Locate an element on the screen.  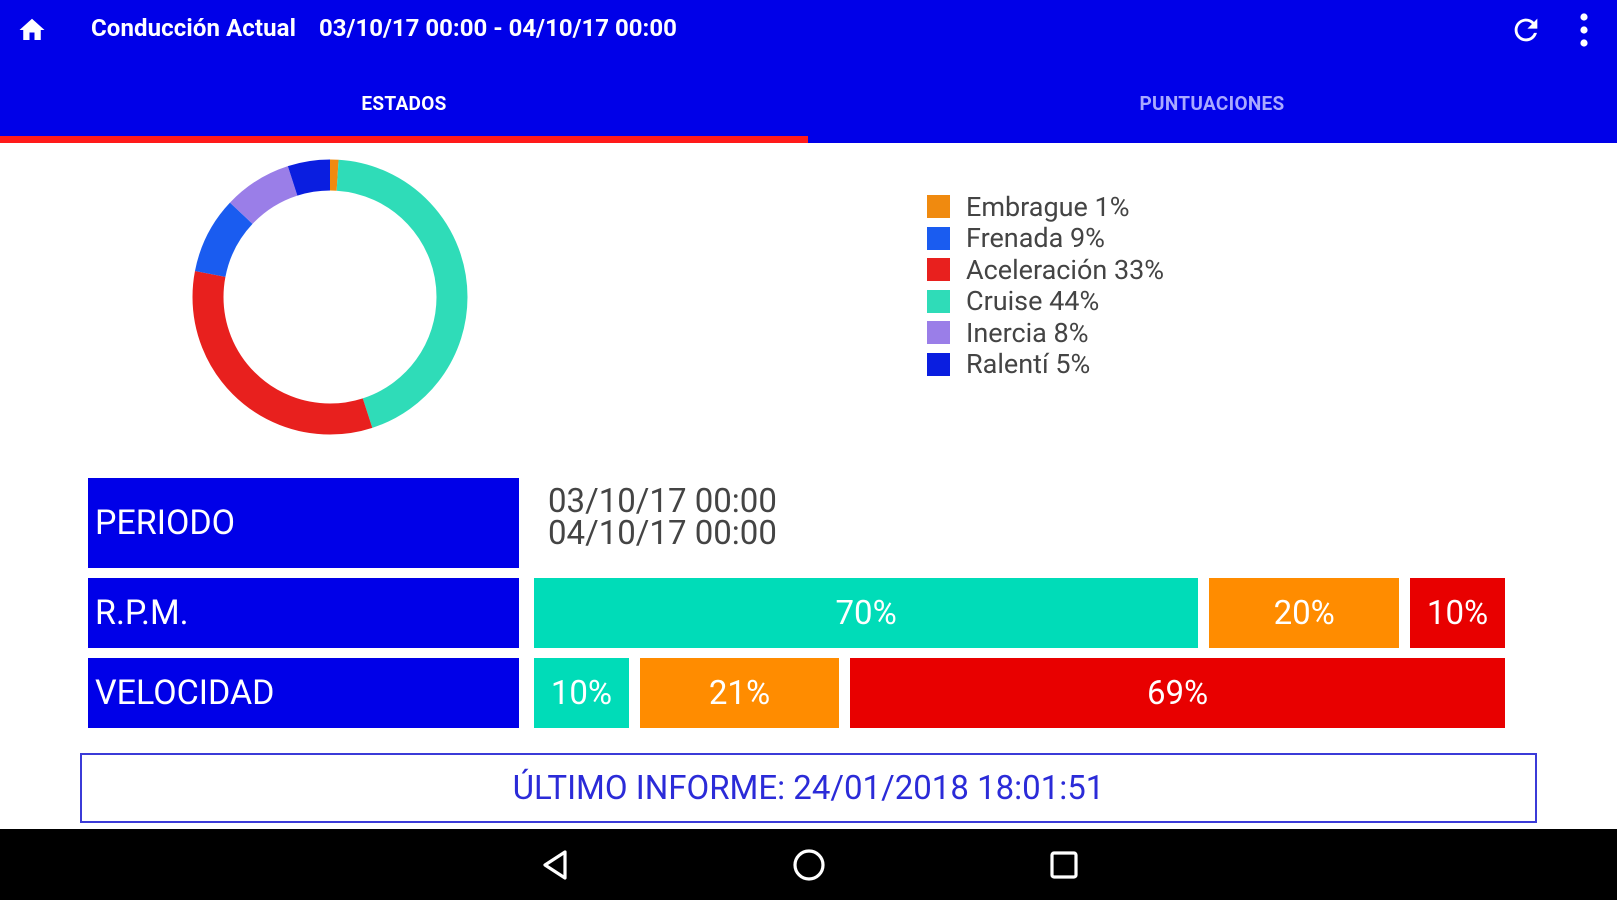
recents-icon is located at coordinates (1064, 865).